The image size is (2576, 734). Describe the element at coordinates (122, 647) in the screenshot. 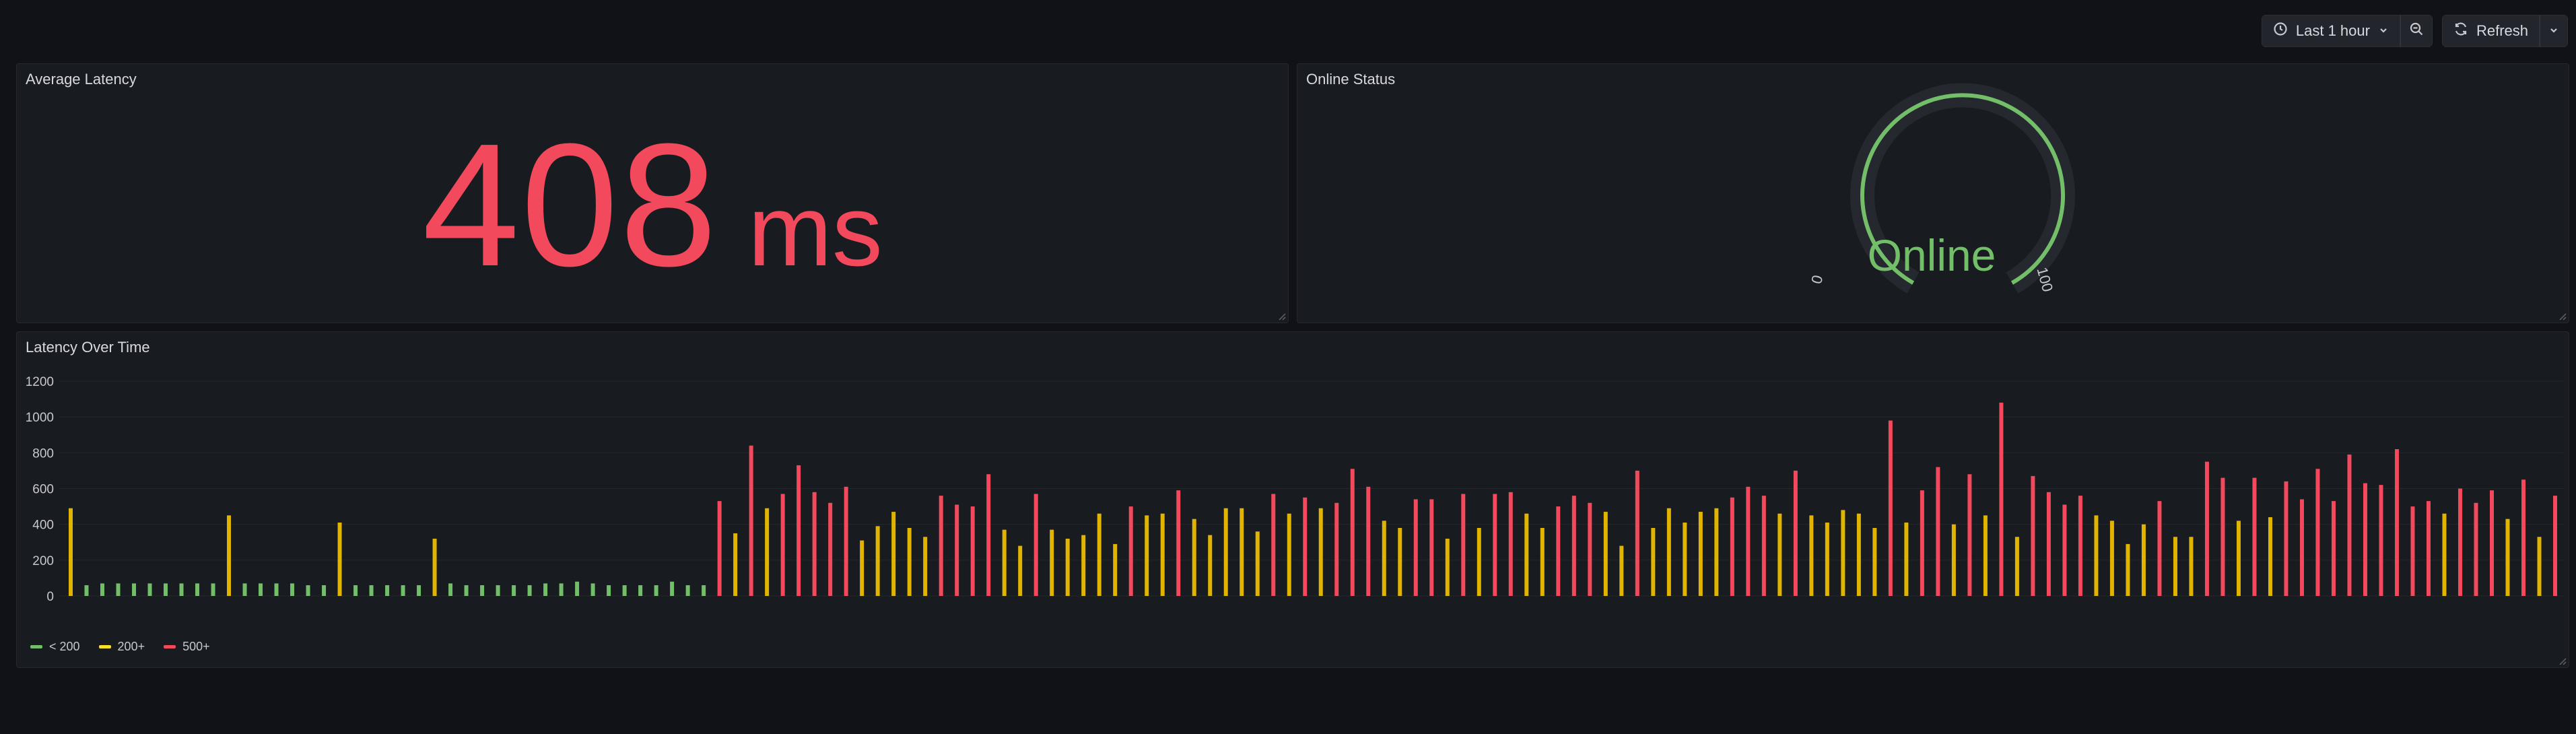

I see `legend-item-200-plus: 200+` at that location.